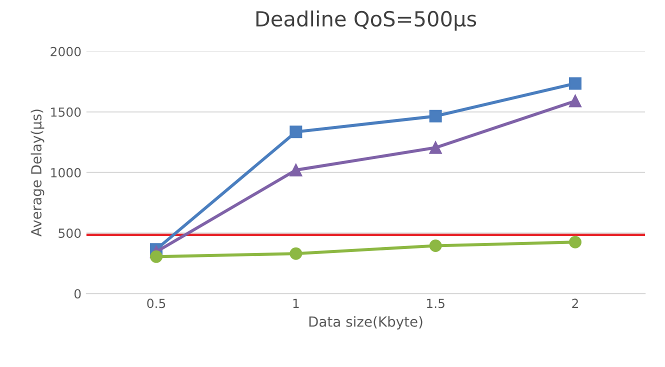  Describe the element at coordinates (37, 173) in the screenshot. I see `y-axis-title: Average Delay(μs)` at that location.